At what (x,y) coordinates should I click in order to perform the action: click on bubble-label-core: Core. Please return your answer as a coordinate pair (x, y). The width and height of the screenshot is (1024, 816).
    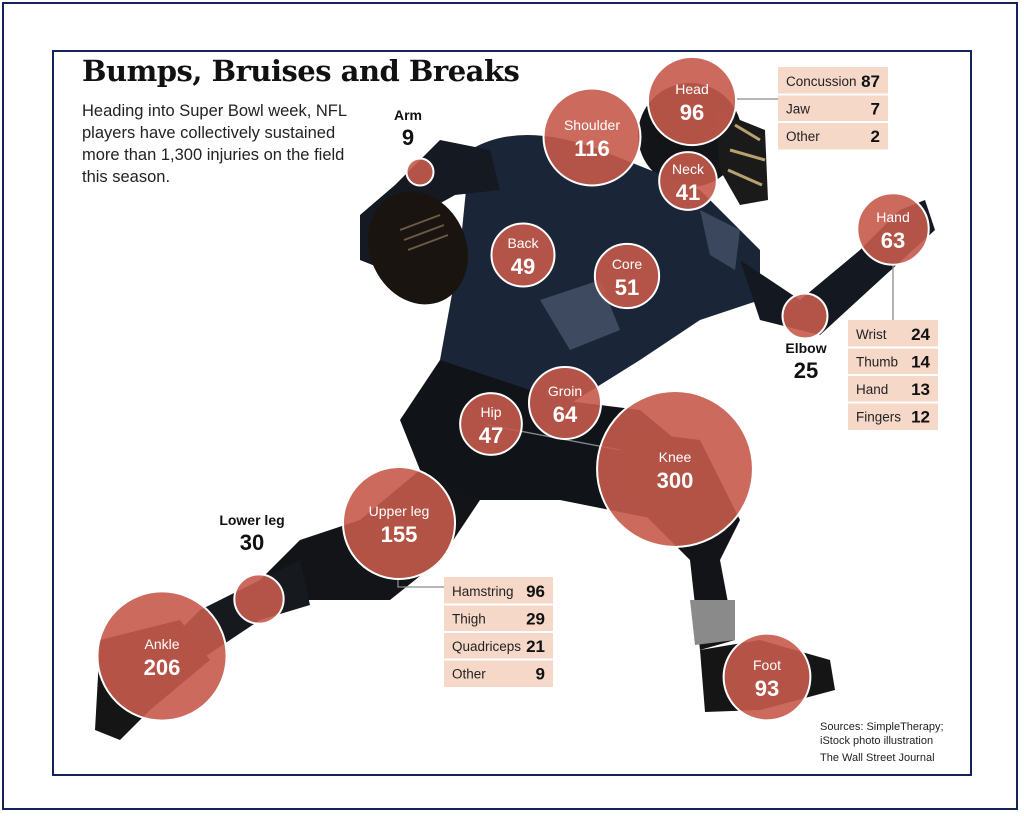
    Looking at the image, I should click on (627, 264).